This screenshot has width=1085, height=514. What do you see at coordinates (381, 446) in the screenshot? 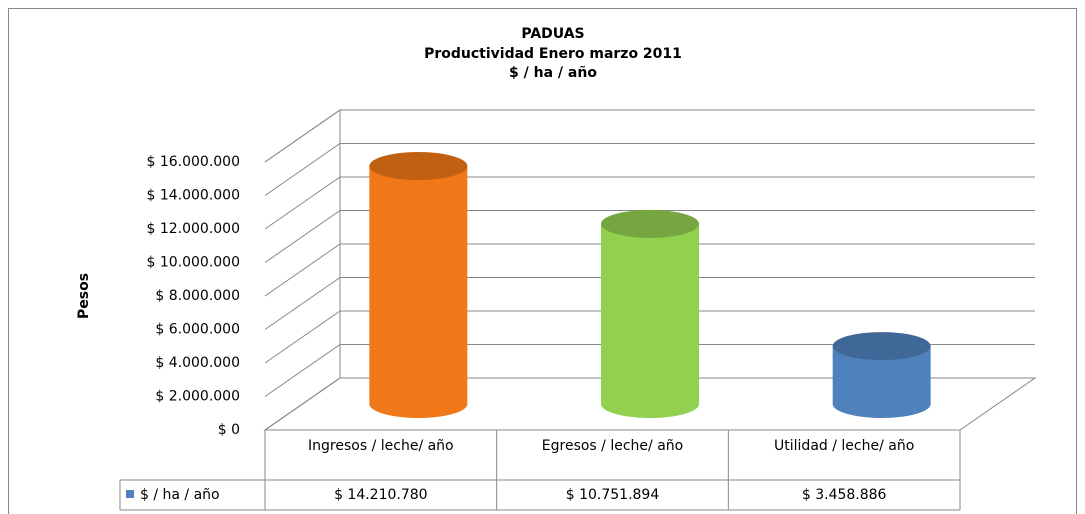
I see `x-tick-label: Ingresos / leche/ año` at bounding box center [381, 446].